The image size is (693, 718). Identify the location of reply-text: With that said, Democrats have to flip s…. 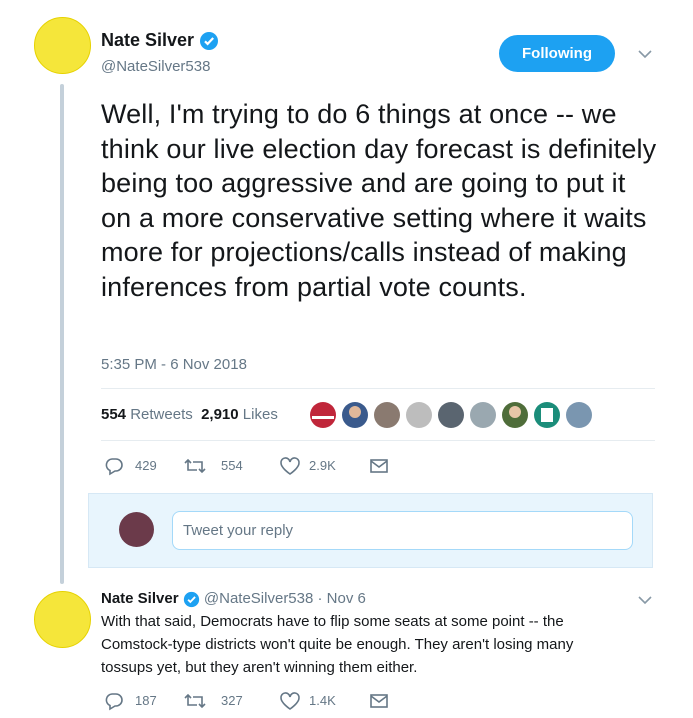
(337, 644).